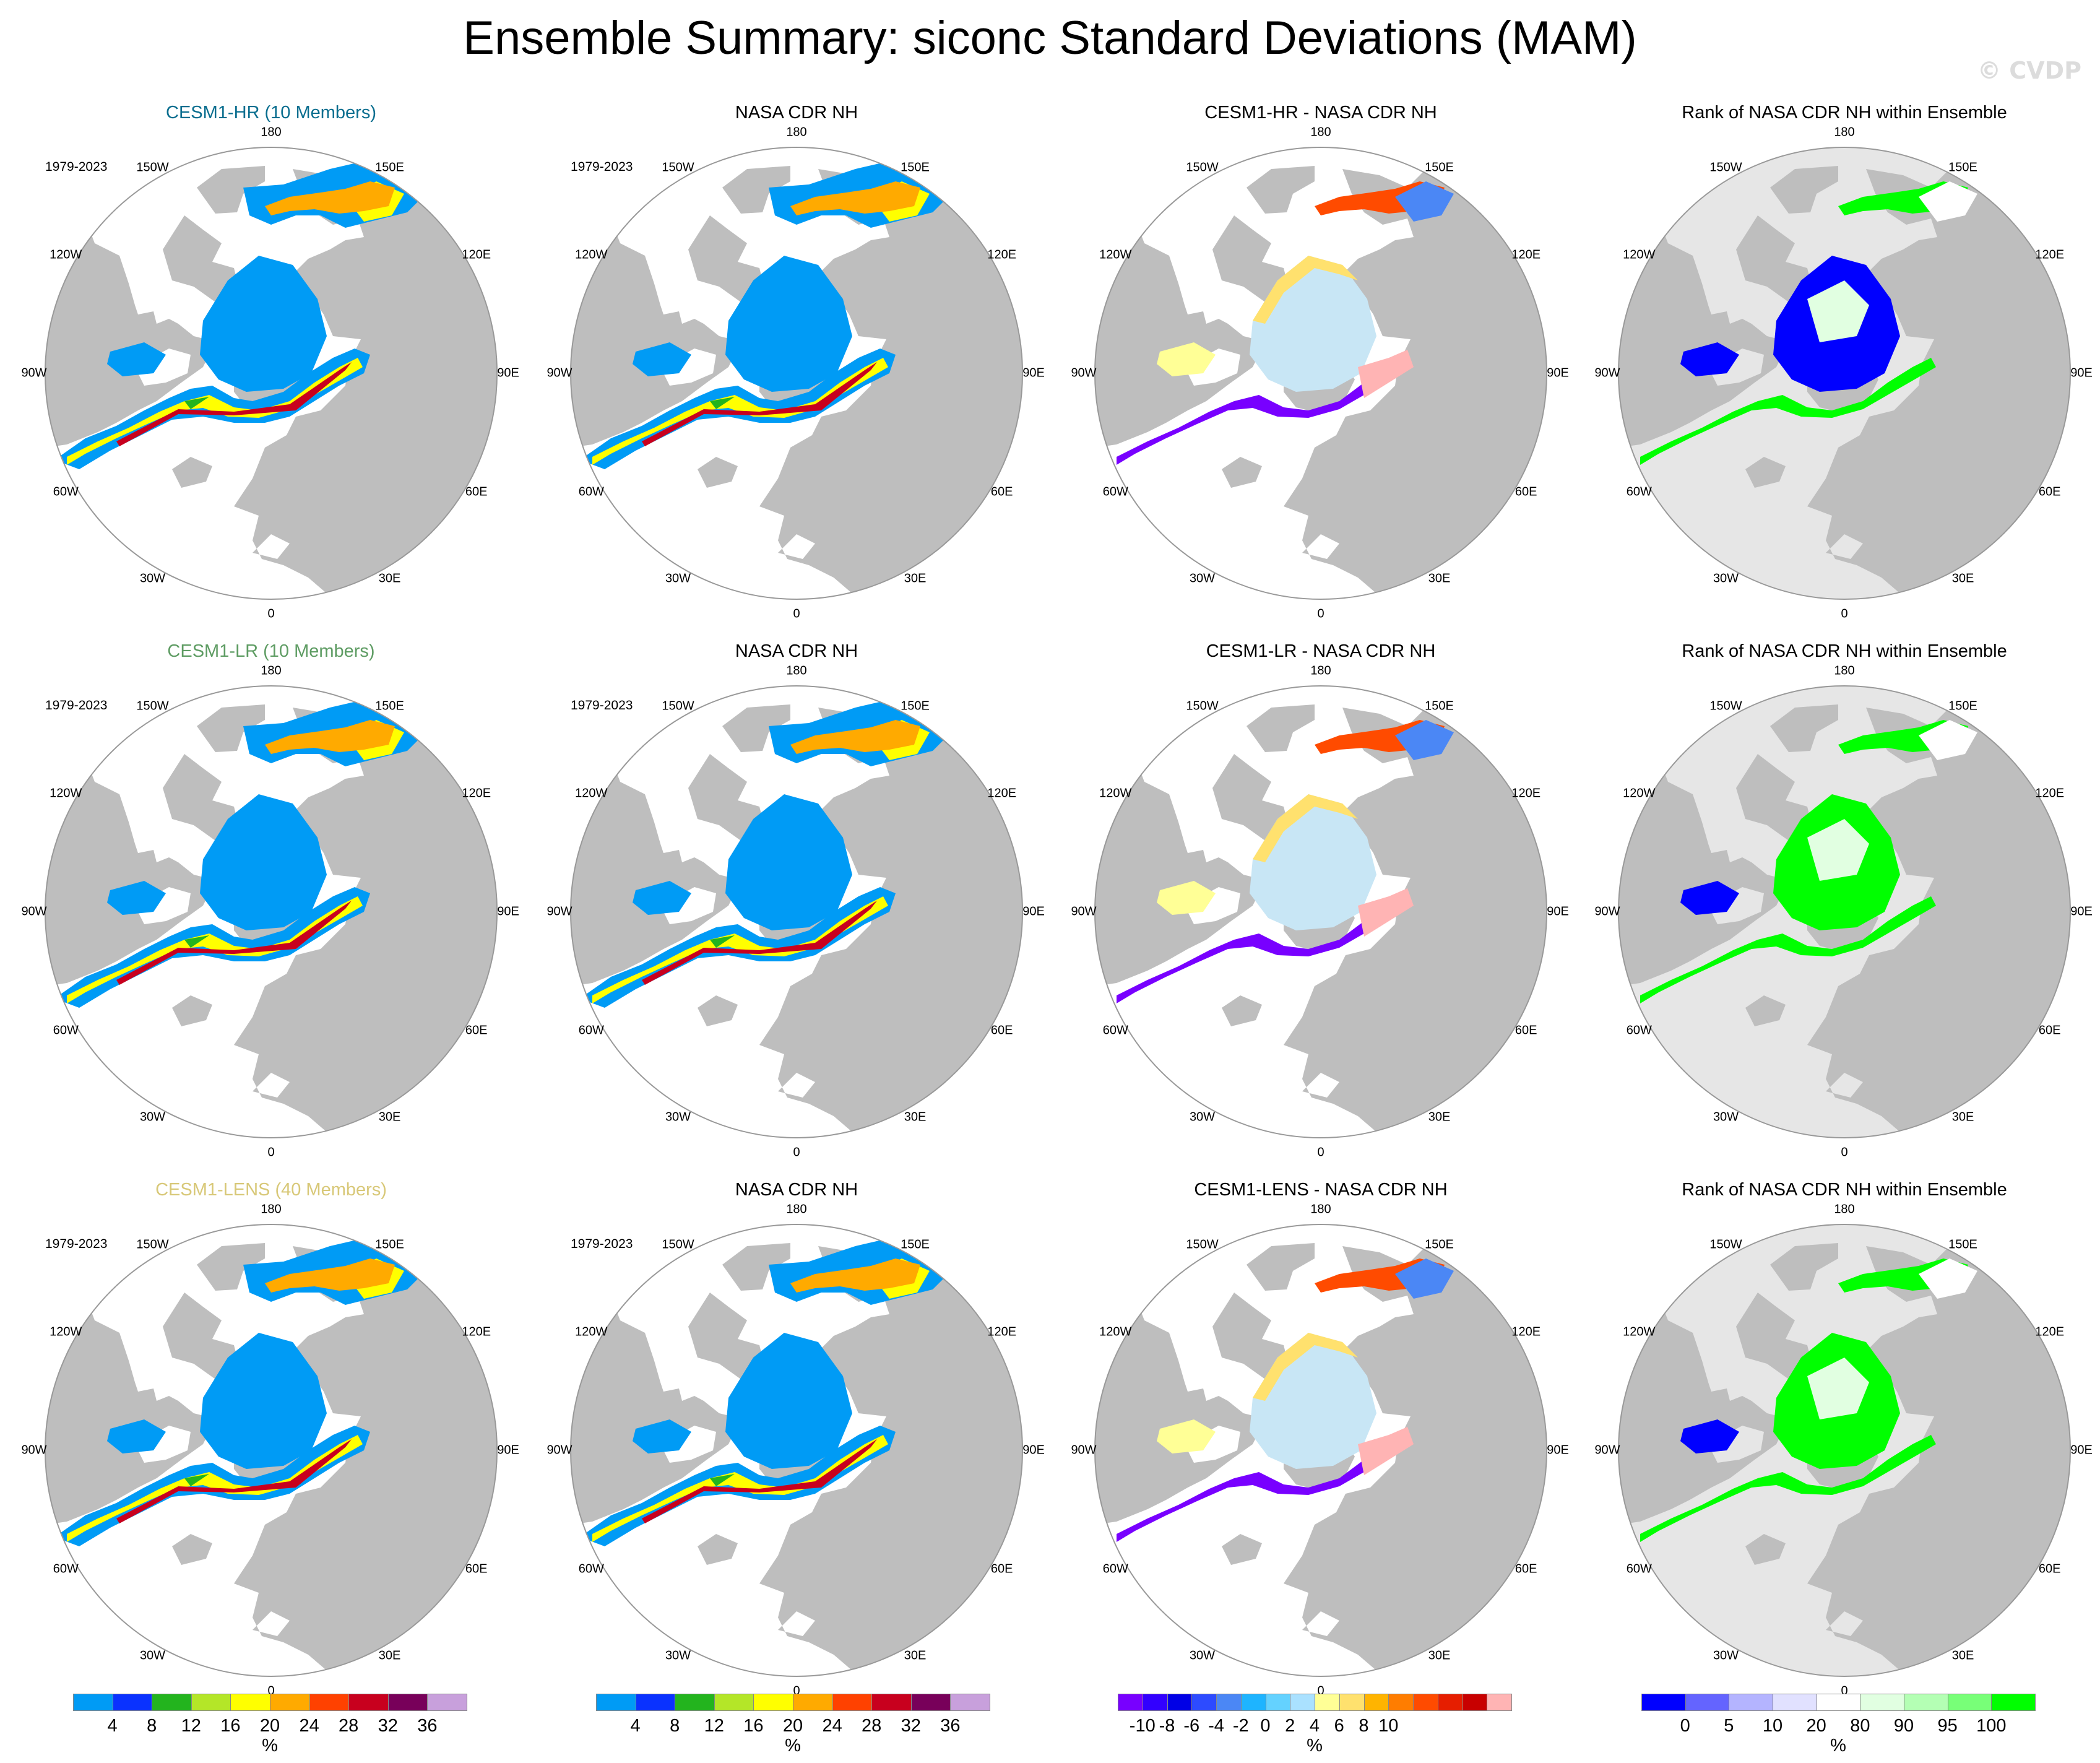 The height and width of the screenshot is (1763, 2100). I want to click on edge-patch, so click(196, 942).